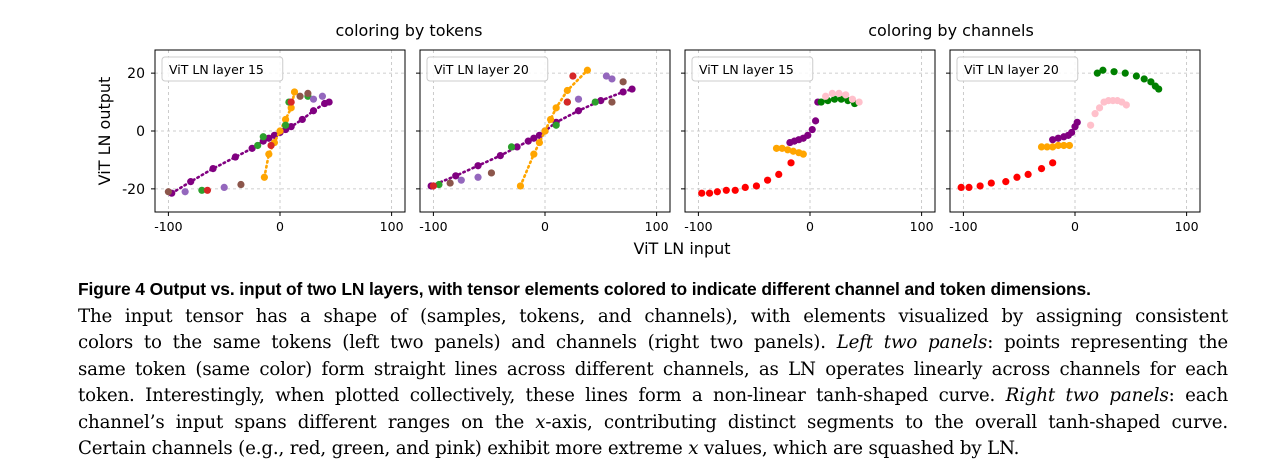  What do you see at coordinates (1087, 395) in the screenshot?
I see `caption-em-right: Right two panels` at bounding box center [1087, 395].